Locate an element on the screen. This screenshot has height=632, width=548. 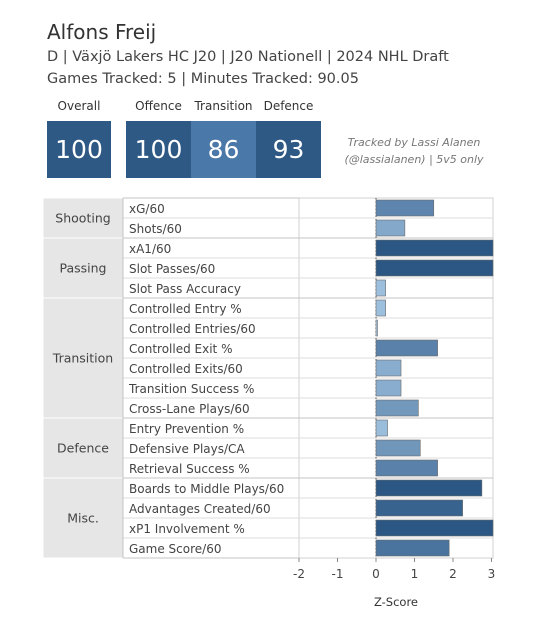
transition-rating-box: 86 is located at coordinates (223, 149).